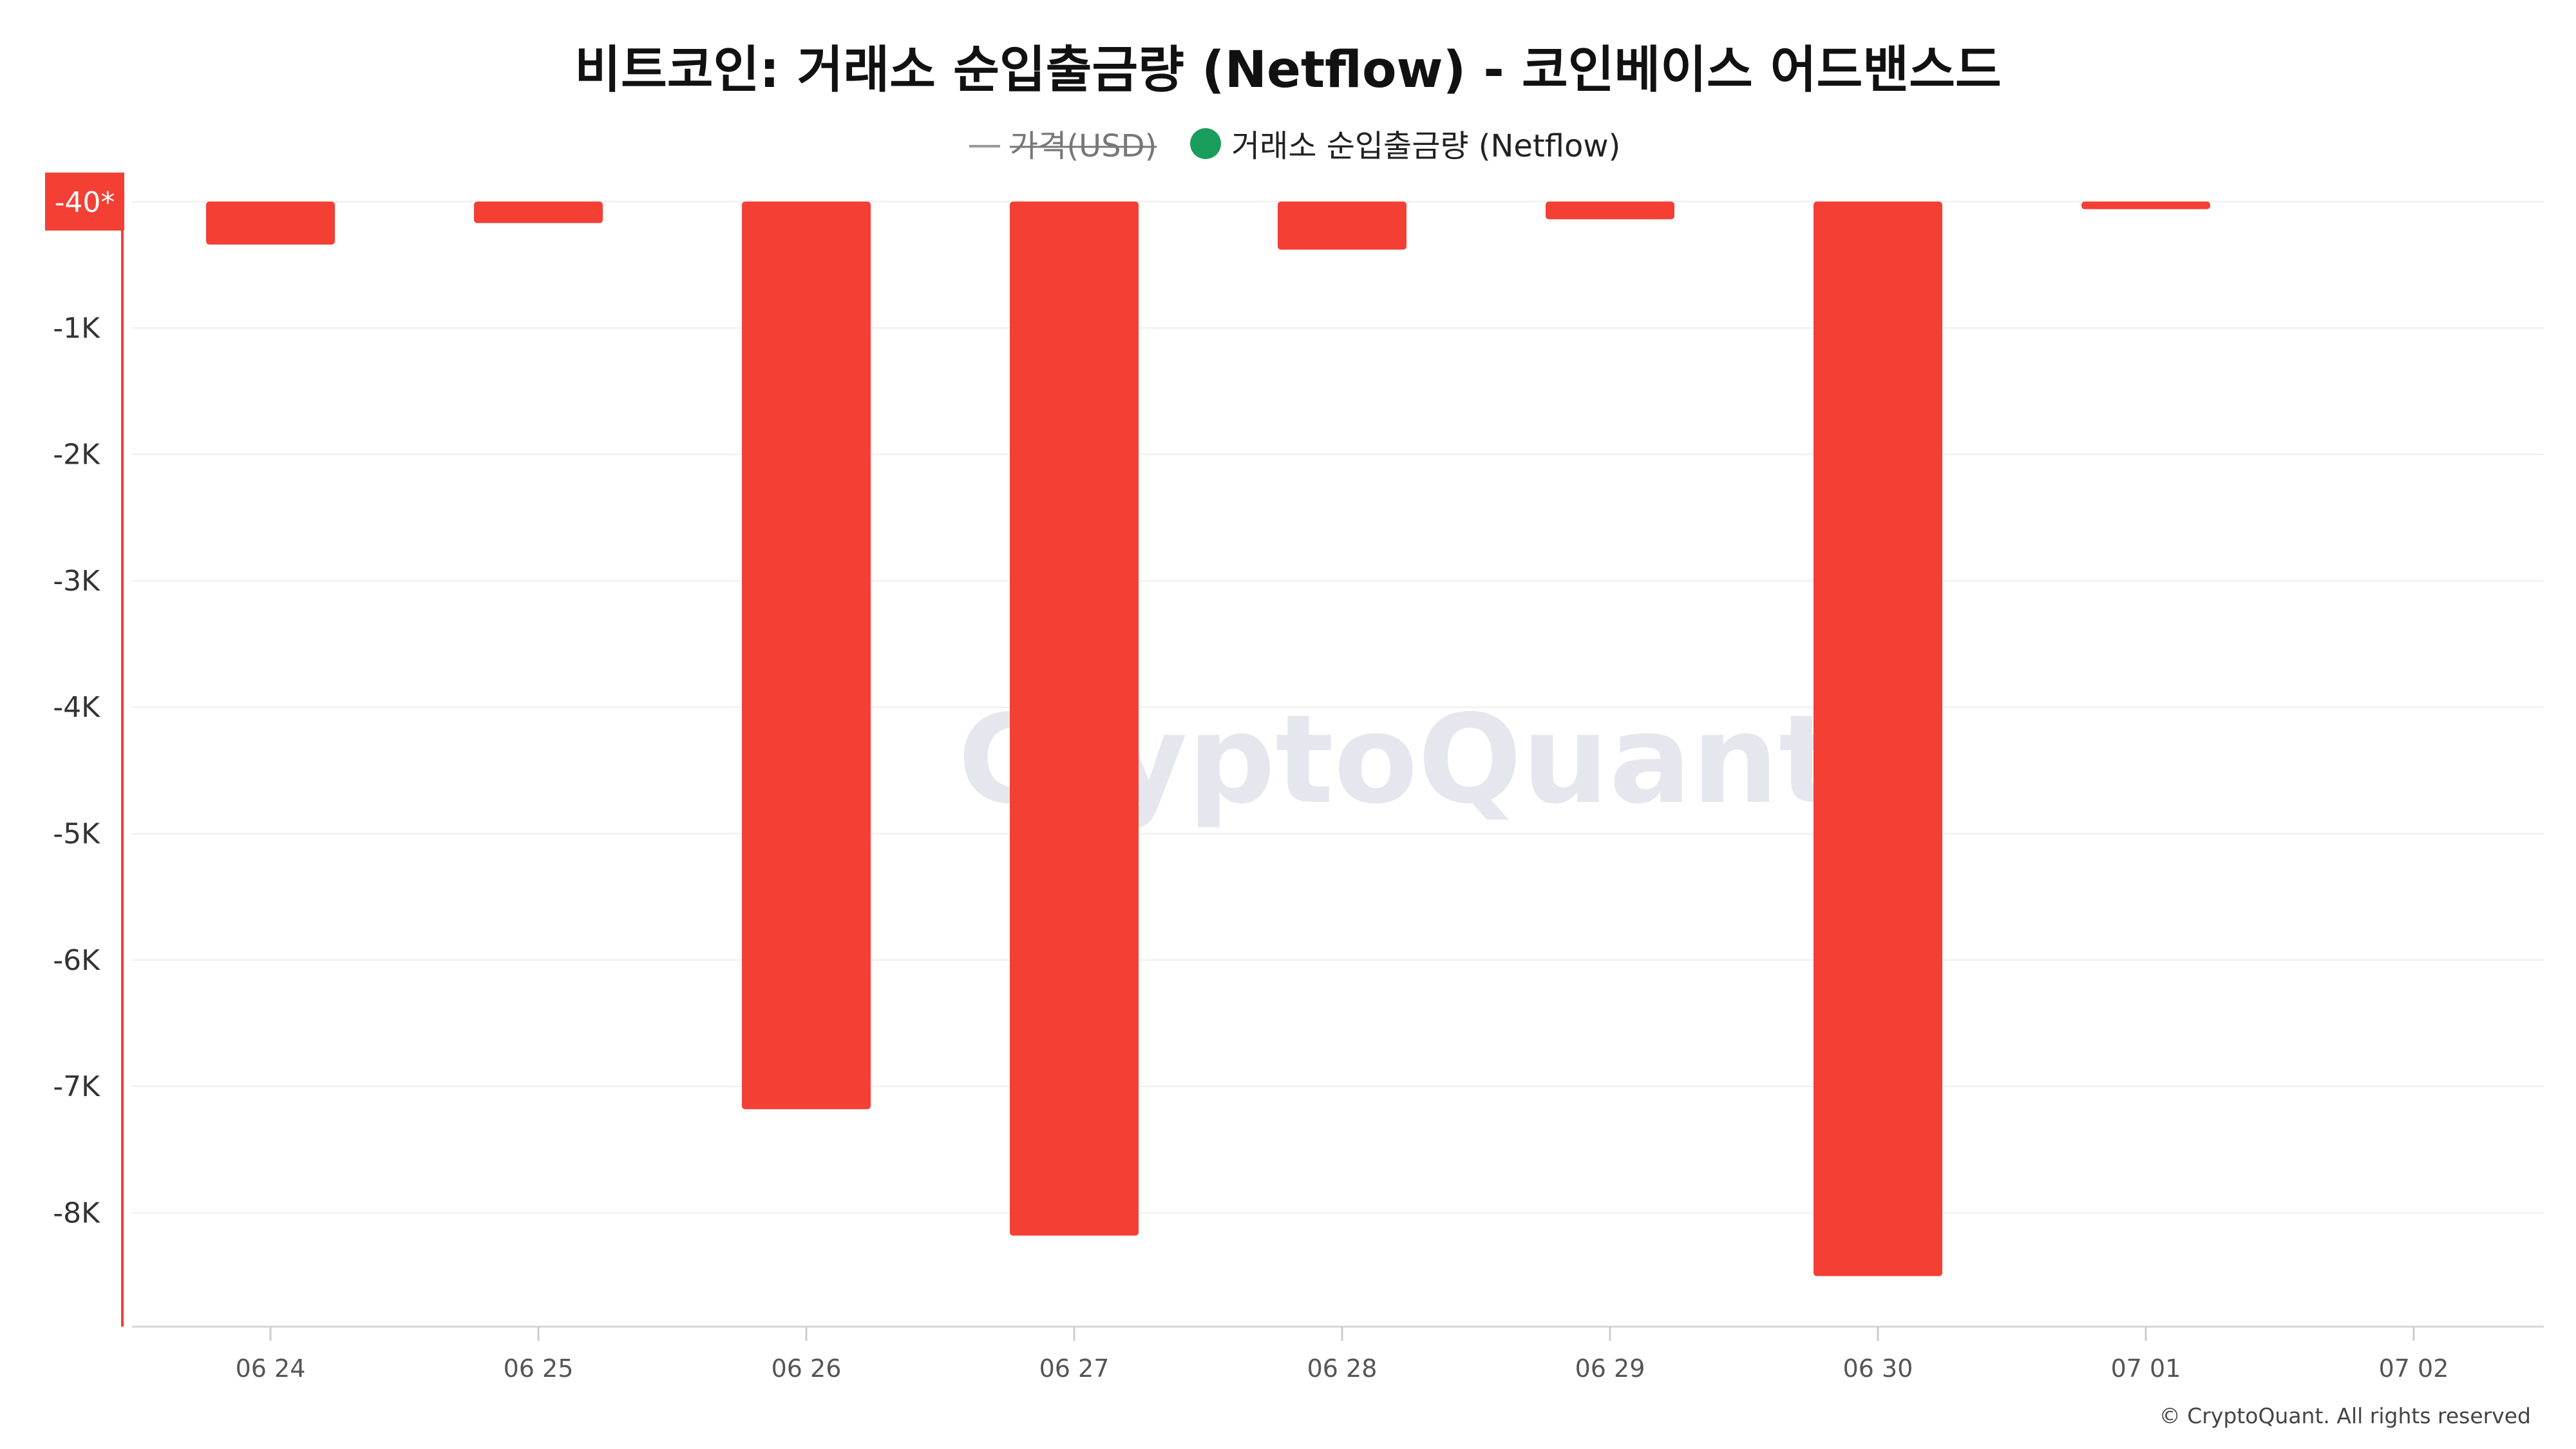 The width and height of the screenshot is (2576, 1449). What do you see at coordinates (76, 581) in the screenshot?
I see `y-tick-label: -3K` at bounding box center [76, 581].